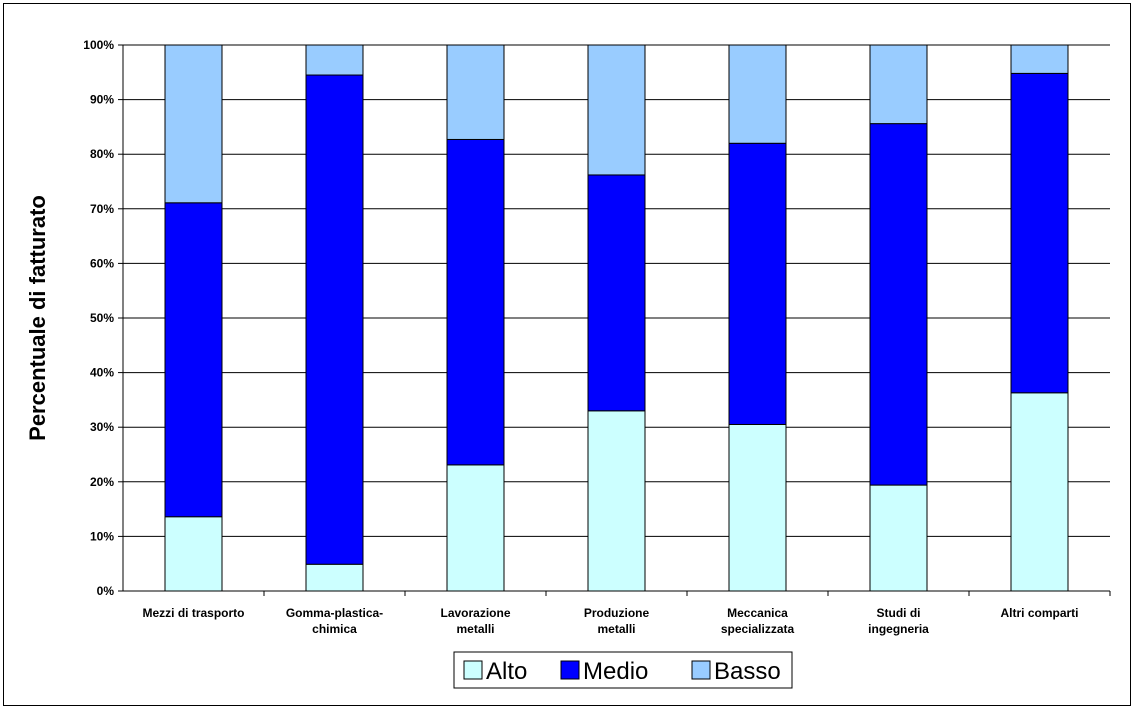 This screenshot has height=709, width=1136. What do you see at coordinates (506, 671) in the screenshot?
I see `legend-label-alto: Alto` at bounding box center [506, 671].